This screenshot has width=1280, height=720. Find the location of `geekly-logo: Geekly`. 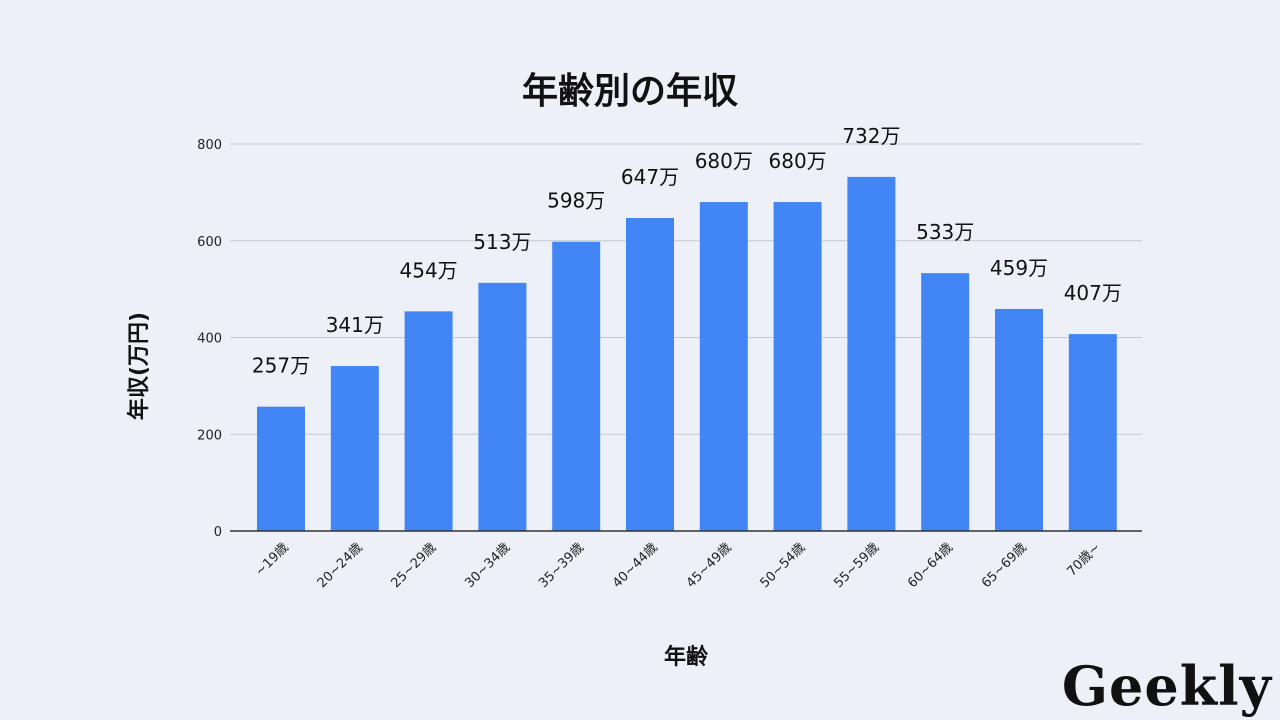

geekly-logo: Geekly is located at coordinates (1166, 686).